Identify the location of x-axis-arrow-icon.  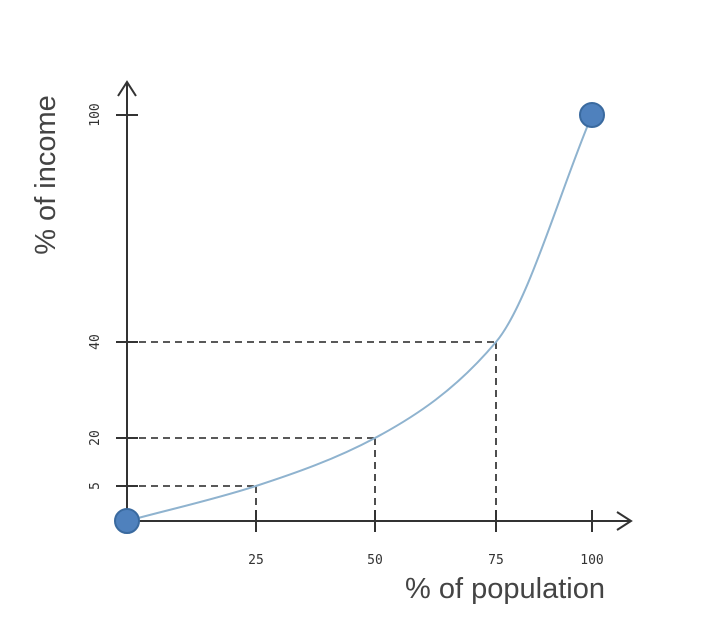
(624, 521).